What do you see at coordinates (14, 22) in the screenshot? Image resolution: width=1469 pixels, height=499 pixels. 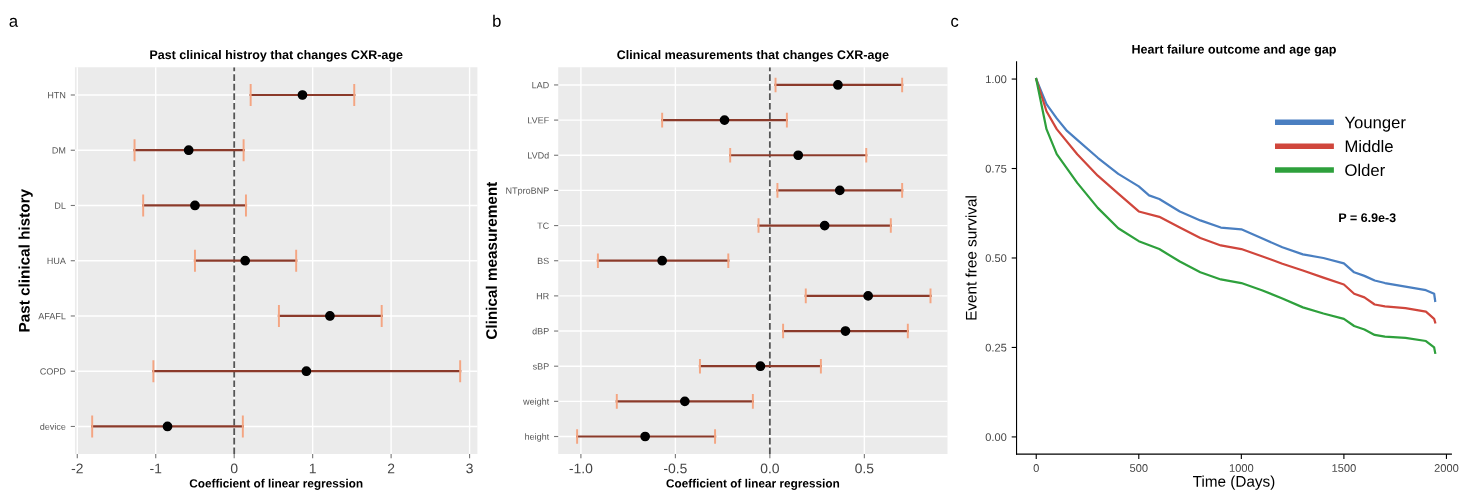 I see `text: a` at bounding box center [14, 22].